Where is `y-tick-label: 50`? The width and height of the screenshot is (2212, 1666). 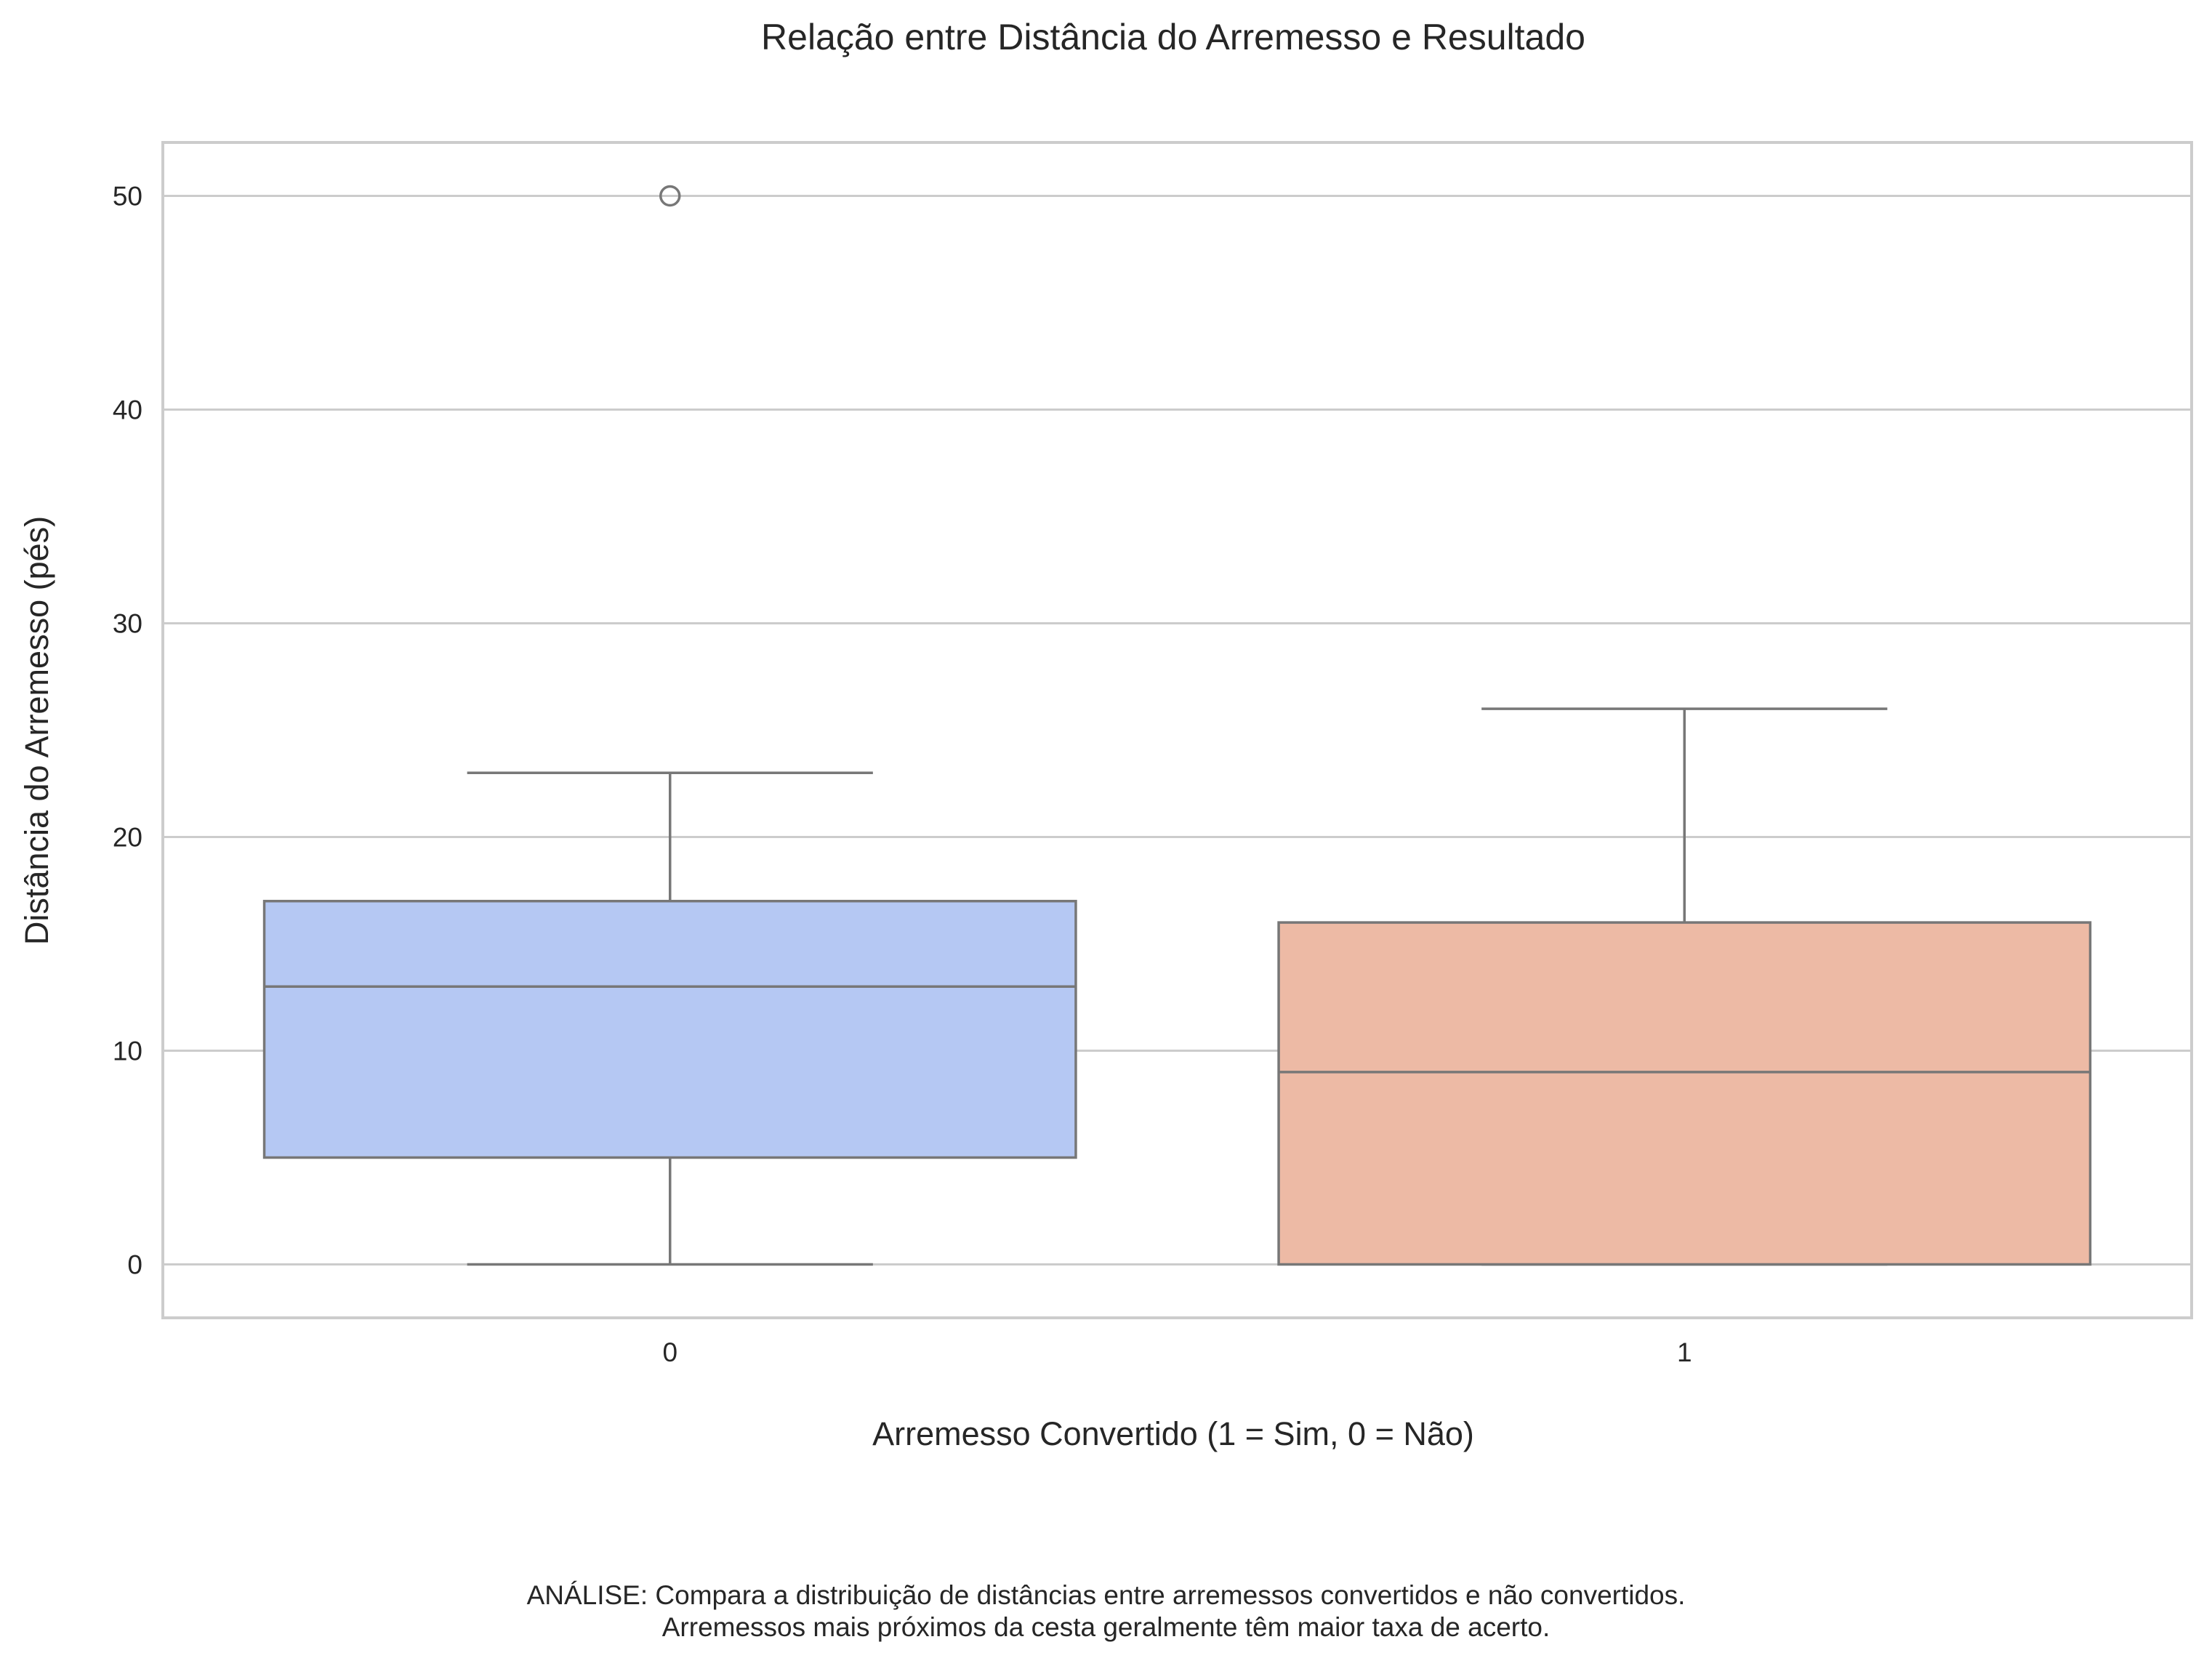
y-tick-label: 50 is located at coordinates (127, 197).